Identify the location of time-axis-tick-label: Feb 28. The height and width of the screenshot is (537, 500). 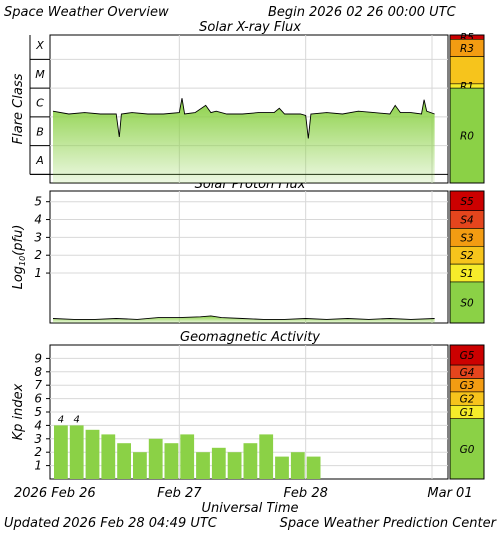
(305, 493).